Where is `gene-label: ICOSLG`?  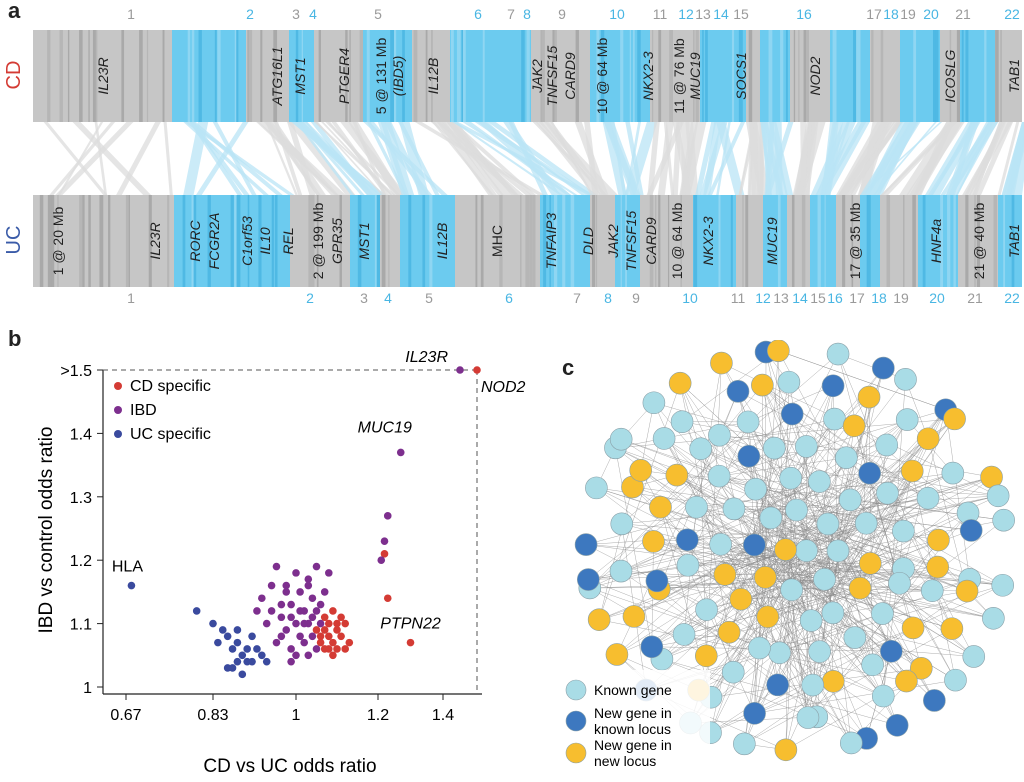 gene-label: ICOSLG is located at coordinates (950, 75).